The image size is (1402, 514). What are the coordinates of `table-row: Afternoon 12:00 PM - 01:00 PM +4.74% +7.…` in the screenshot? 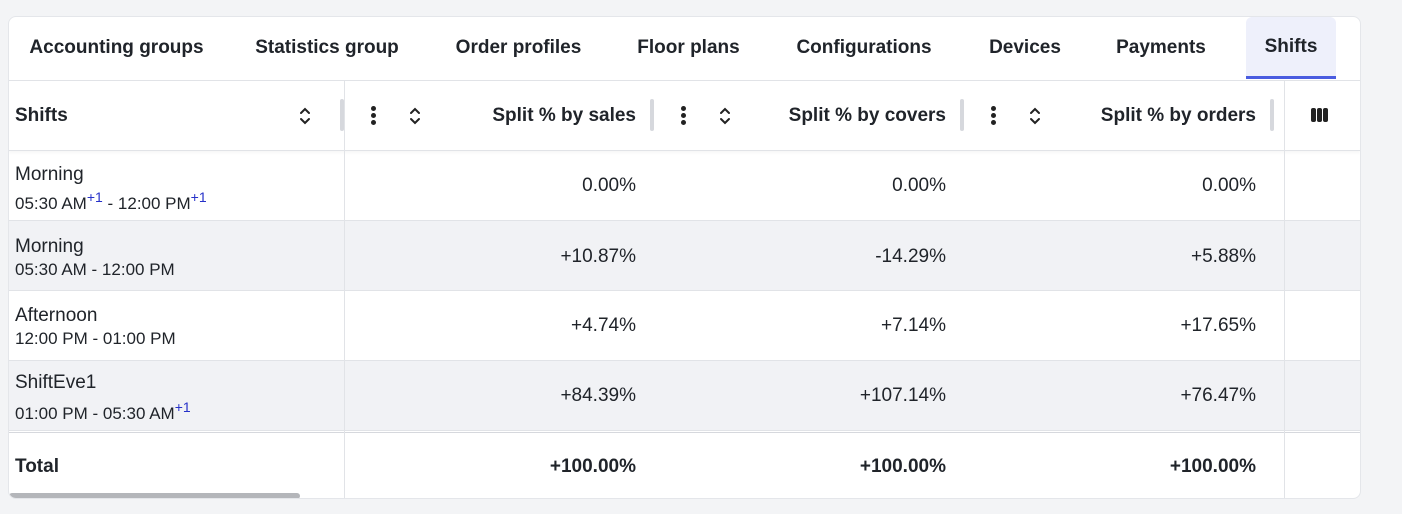 It's located at (684, 326).